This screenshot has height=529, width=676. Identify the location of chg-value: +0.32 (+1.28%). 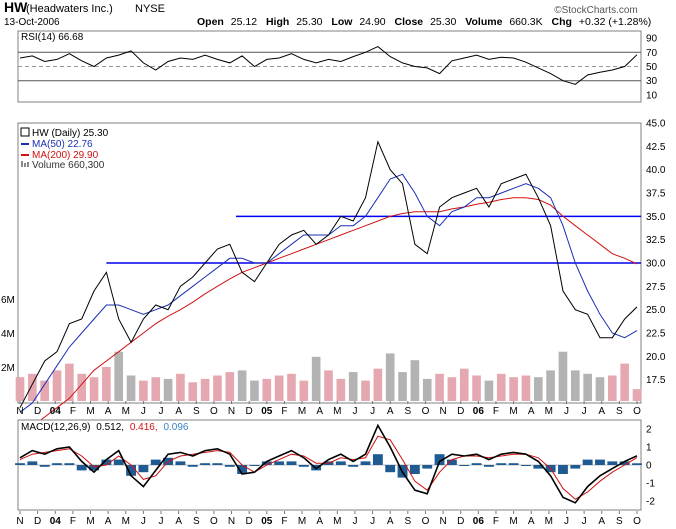
(615, 22).